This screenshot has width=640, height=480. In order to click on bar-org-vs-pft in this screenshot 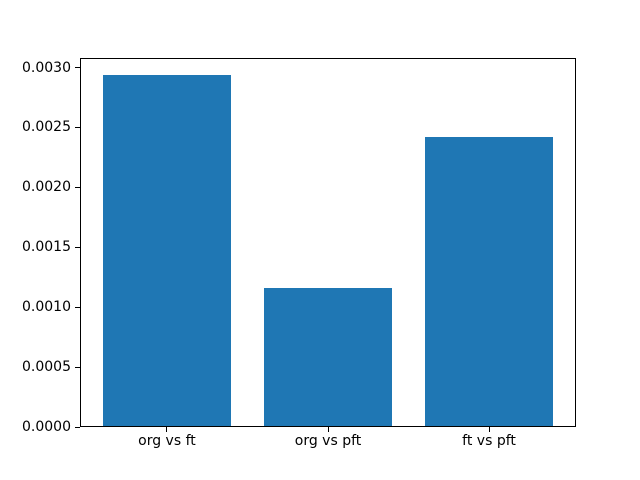, I will do `click(328, 357)`.